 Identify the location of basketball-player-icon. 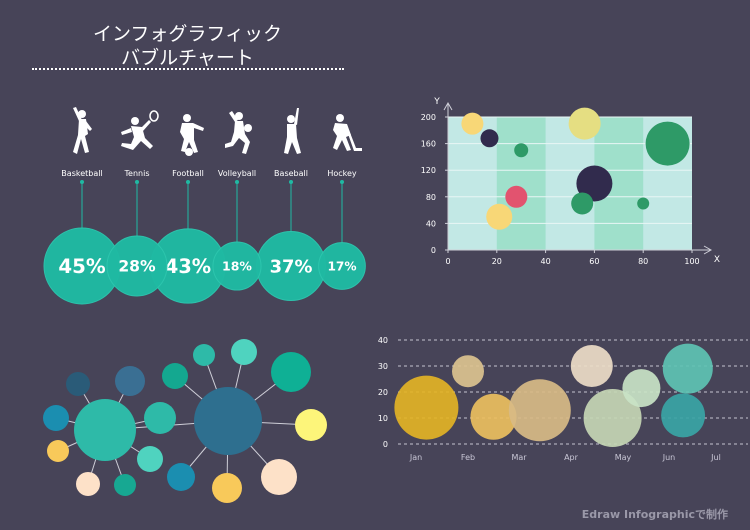
(82, 130).